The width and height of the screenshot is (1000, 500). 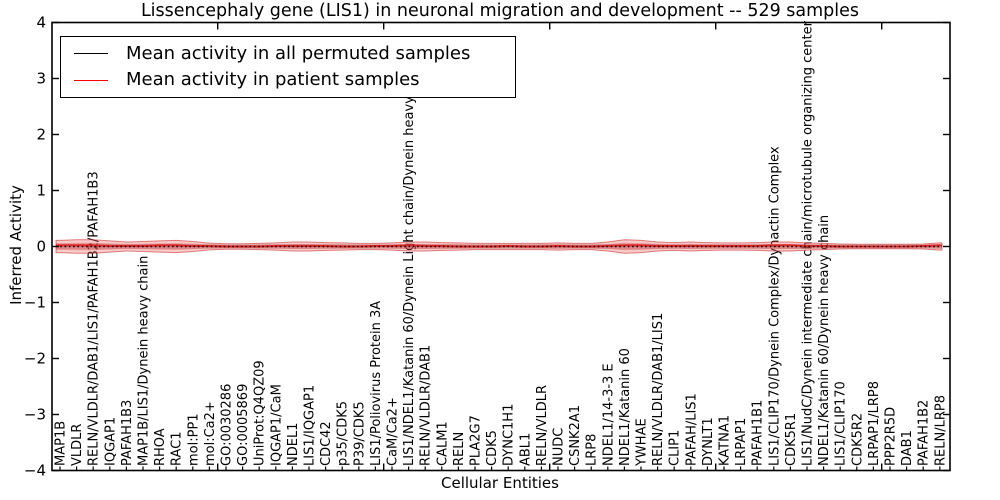 I want to click on x-tick-label: PPP2R5D, so click(x=891, y=436).